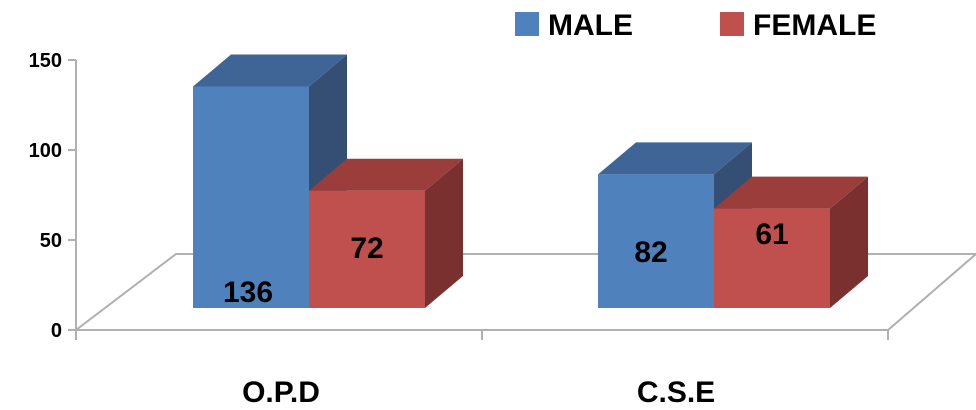 The image size is (976, 410). Describe the element at coordinates (814, 25) in the screenshot. I see `legend-label: FEMALE` at that location.